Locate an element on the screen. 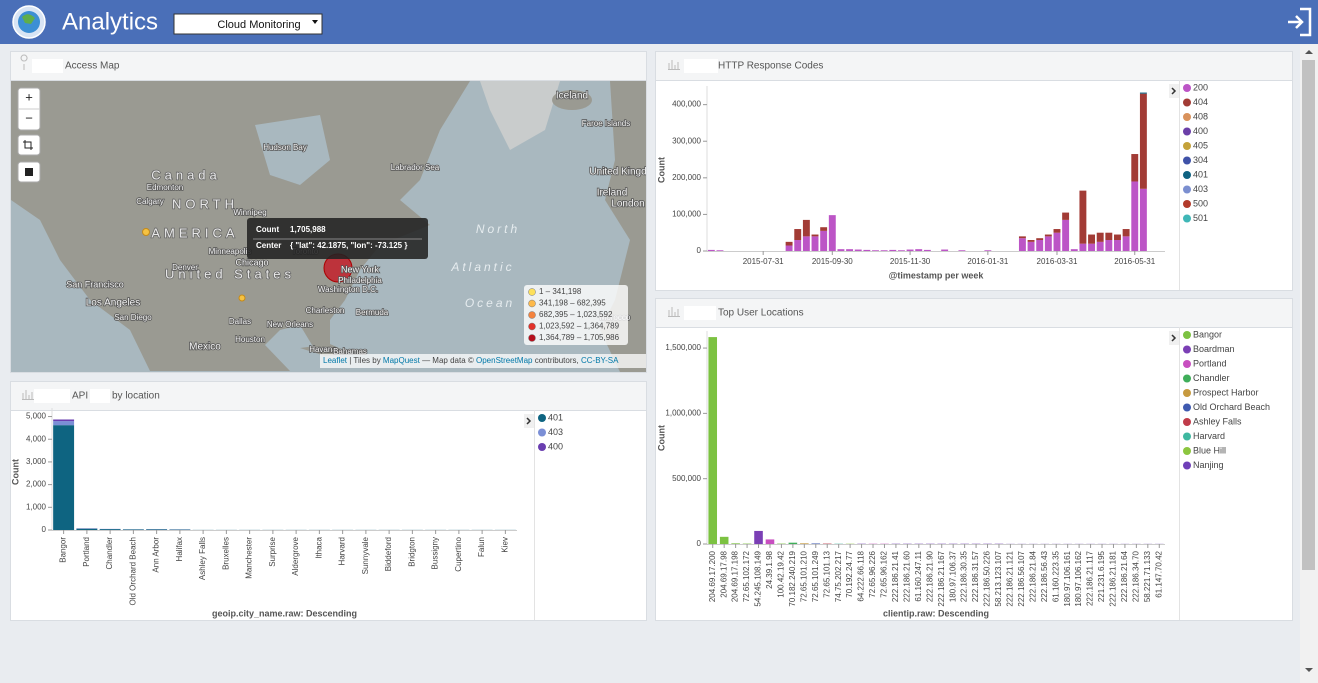 This screenshot has width=1318, height=683. users-panel-header is located at coordinates (974, 313).